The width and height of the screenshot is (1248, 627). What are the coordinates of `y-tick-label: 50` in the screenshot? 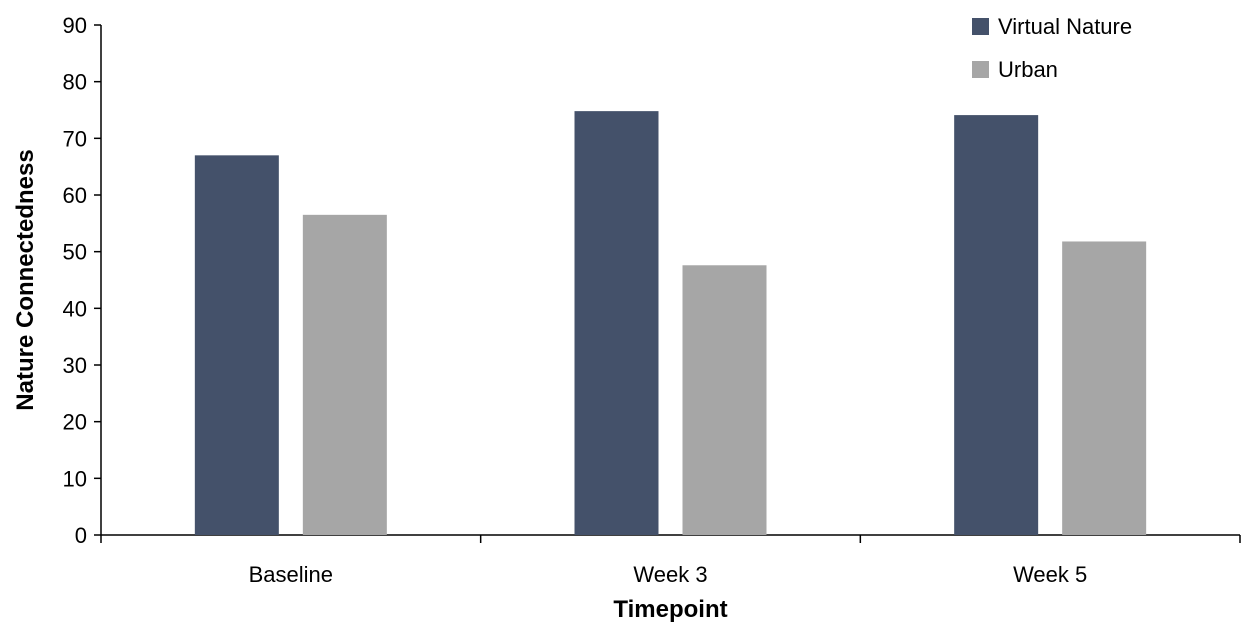 It's located at (75, 252).